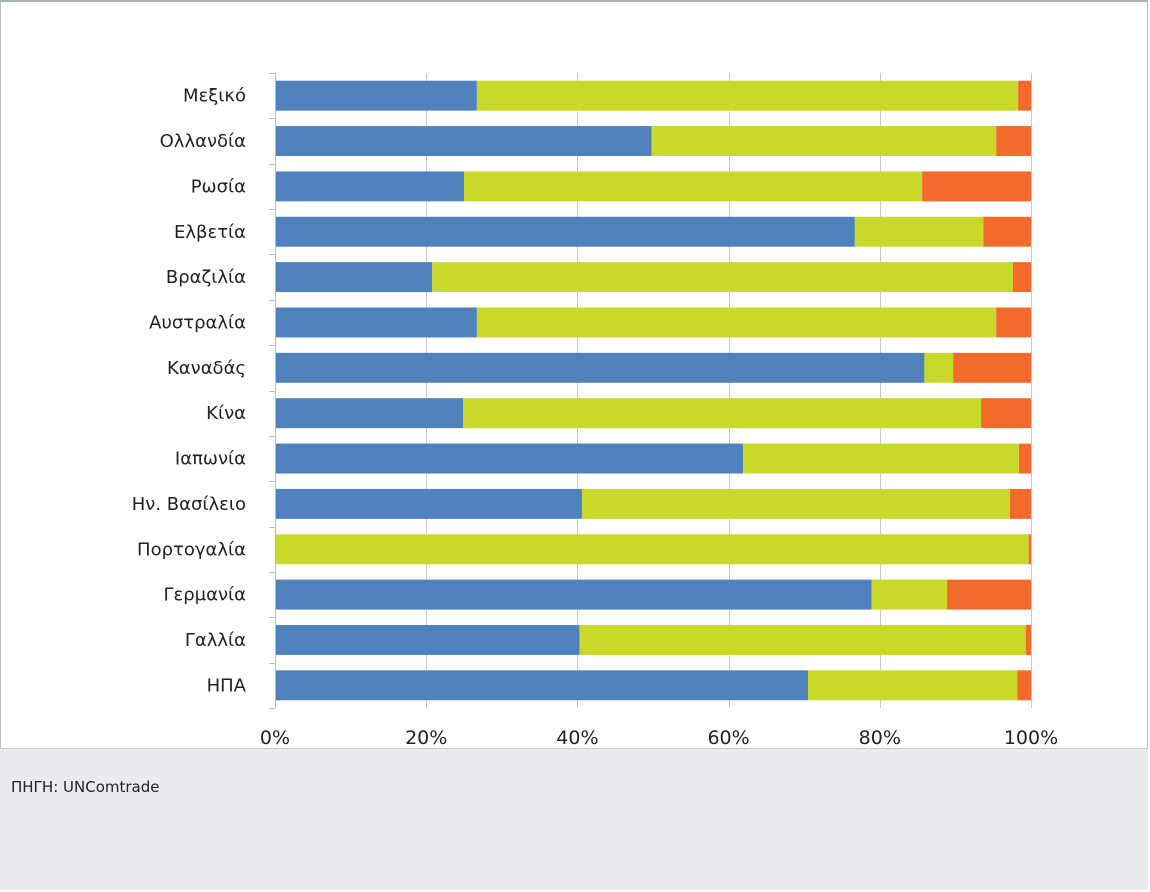 Image resolution: width=1150 pixels, height=892 pixels. I want to click on category-label: Ην. Βασίλειο, so click(189, 504).